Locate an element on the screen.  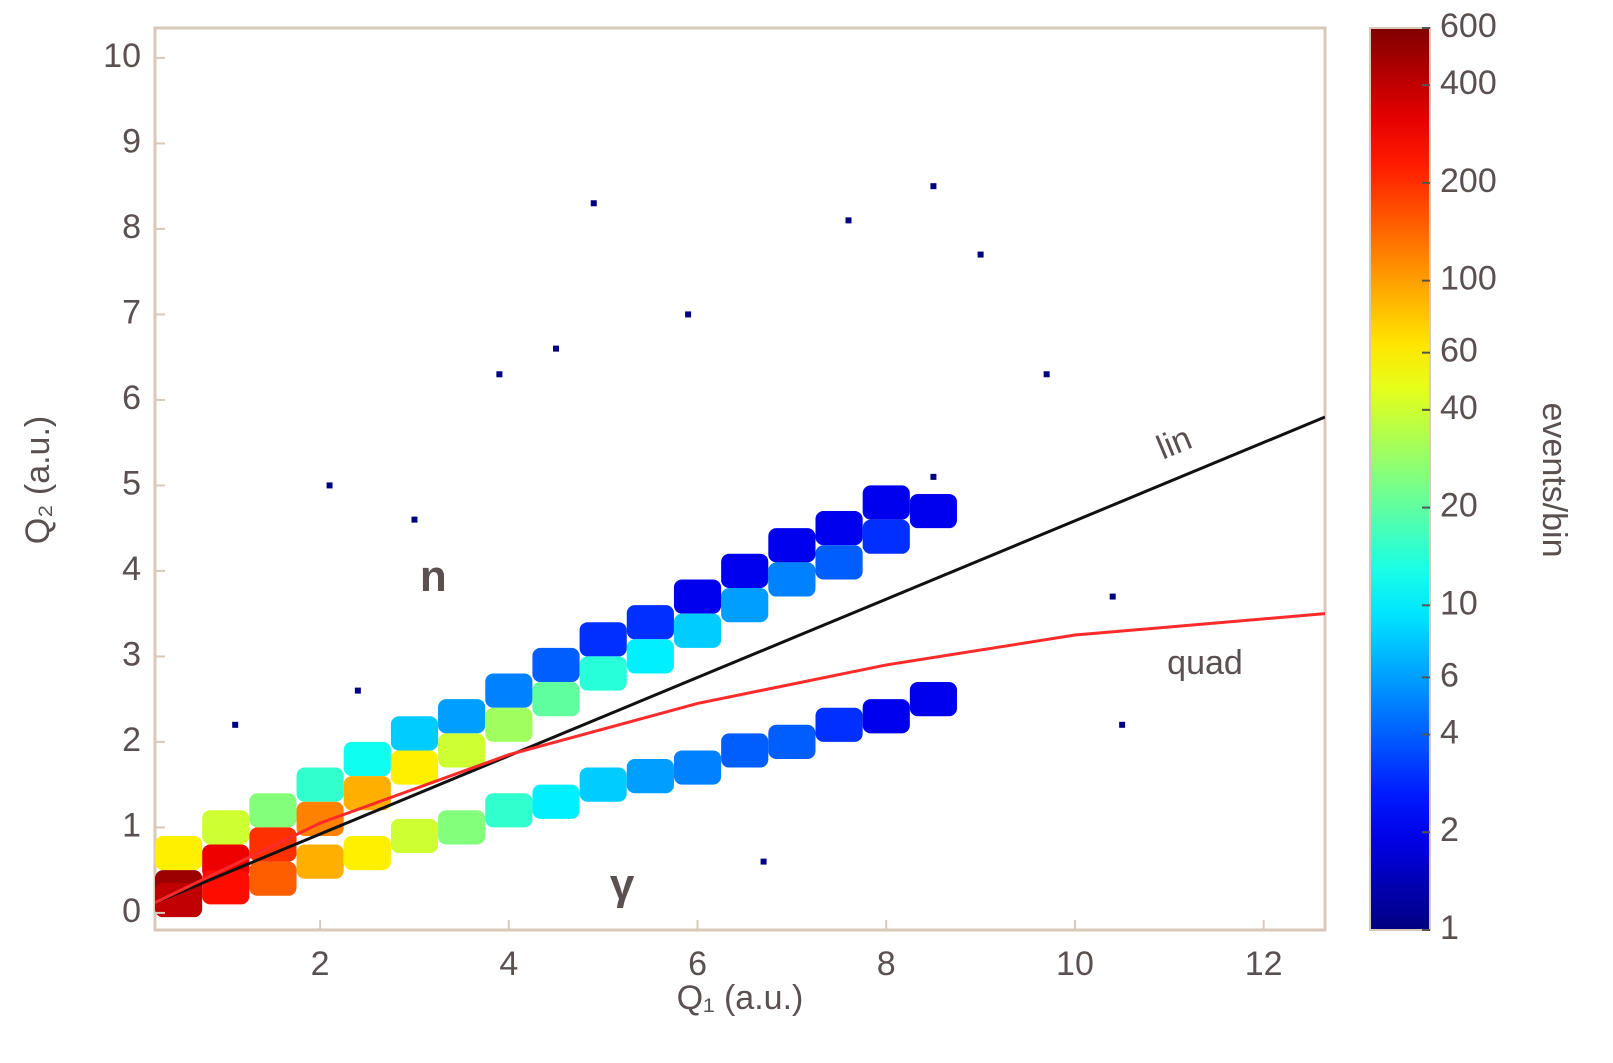
y-axis-label: Q₂ (a.u.) is located at coordinates (38, 480).